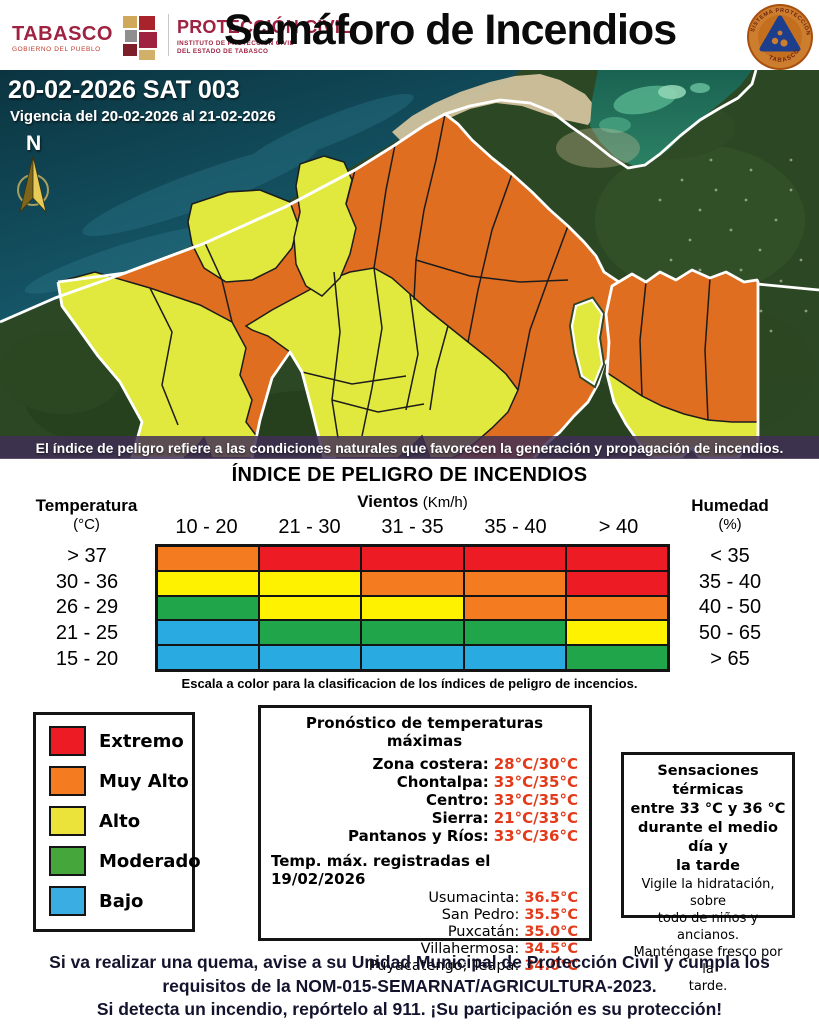 This screenshot has width=819, height=1024. What do you see at coordinates (730, 658) in the screenshot?
I see `humidity-range-label: > 65` at bounding box center [730, 658].